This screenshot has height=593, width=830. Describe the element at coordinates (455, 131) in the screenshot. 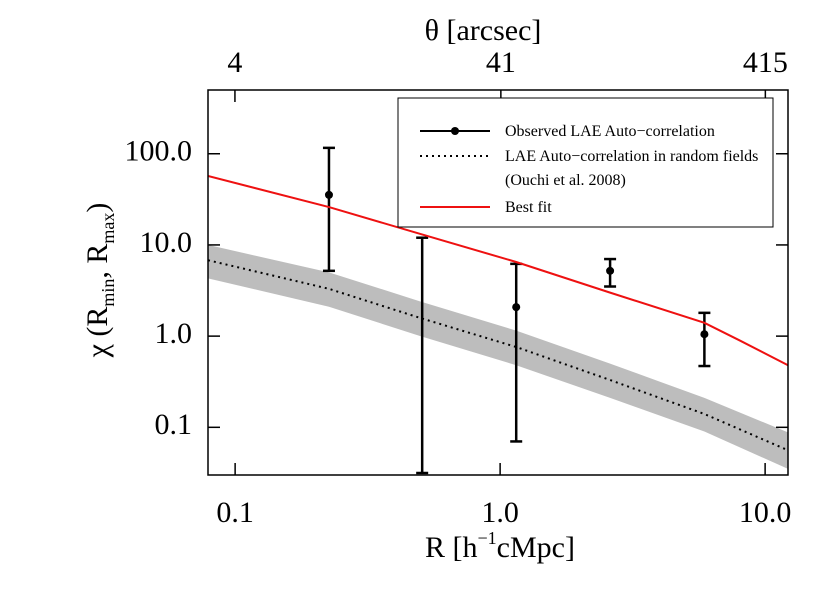

I see `legend-marker` at that location.